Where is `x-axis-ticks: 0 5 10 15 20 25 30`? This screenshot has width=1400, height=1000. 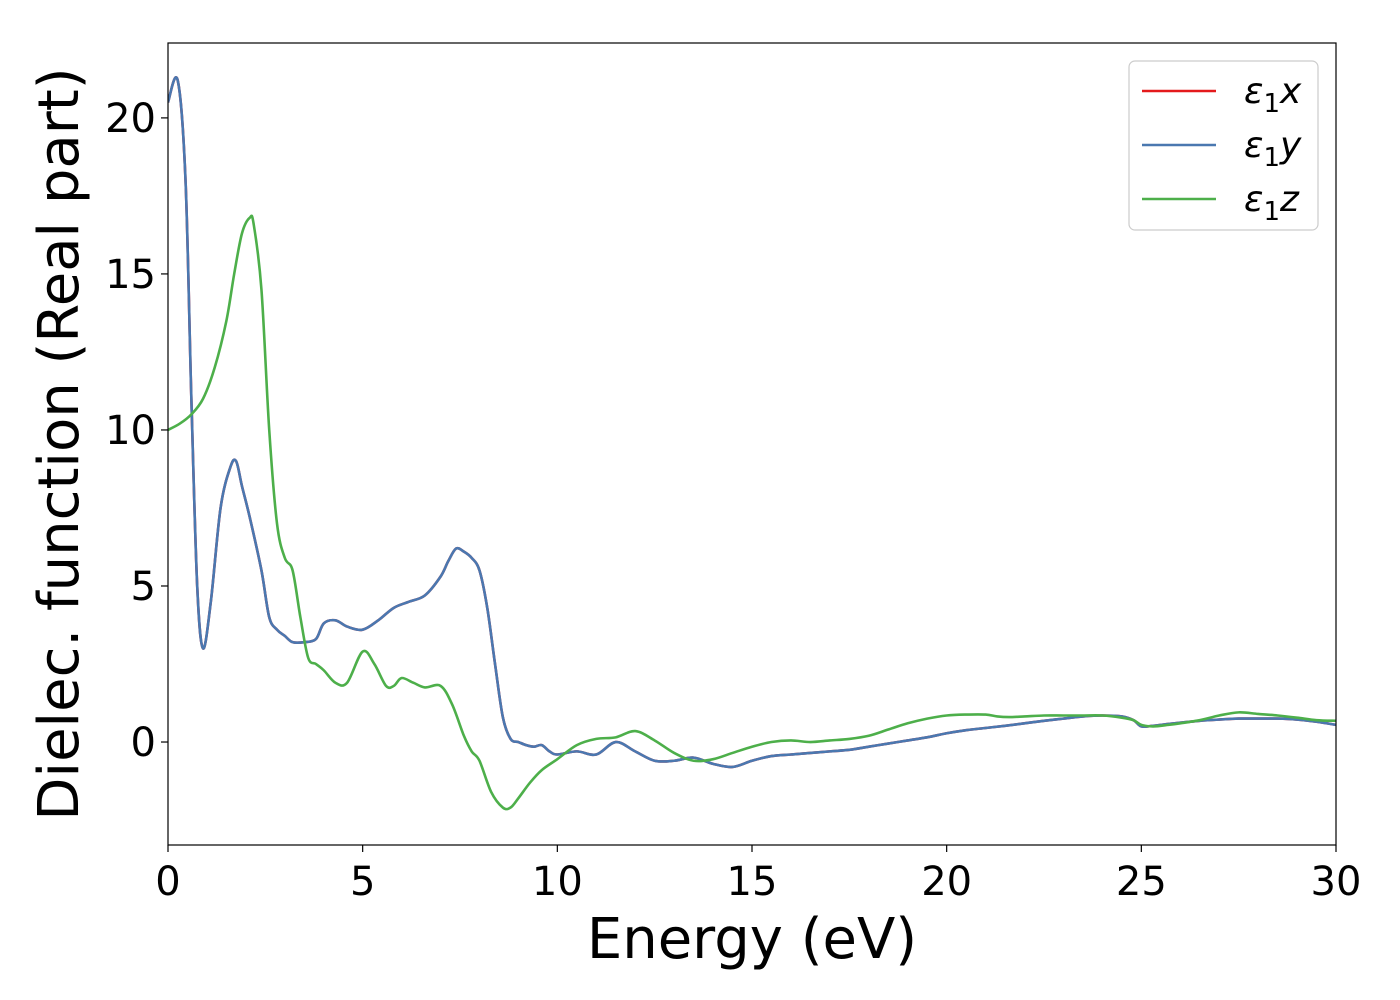 x-axis-ticks: 0 5 10 15 20 25 30 is located at coordinates (758, 875).